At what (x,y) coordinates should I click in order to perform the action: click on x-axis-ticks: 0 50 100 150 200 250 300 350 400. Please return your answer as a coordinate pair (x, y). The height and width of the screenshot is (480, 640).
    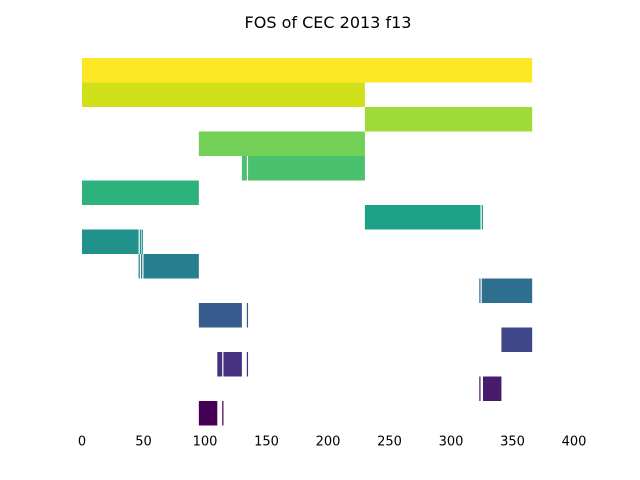
    Looking at the image, I should click on (332, 442).